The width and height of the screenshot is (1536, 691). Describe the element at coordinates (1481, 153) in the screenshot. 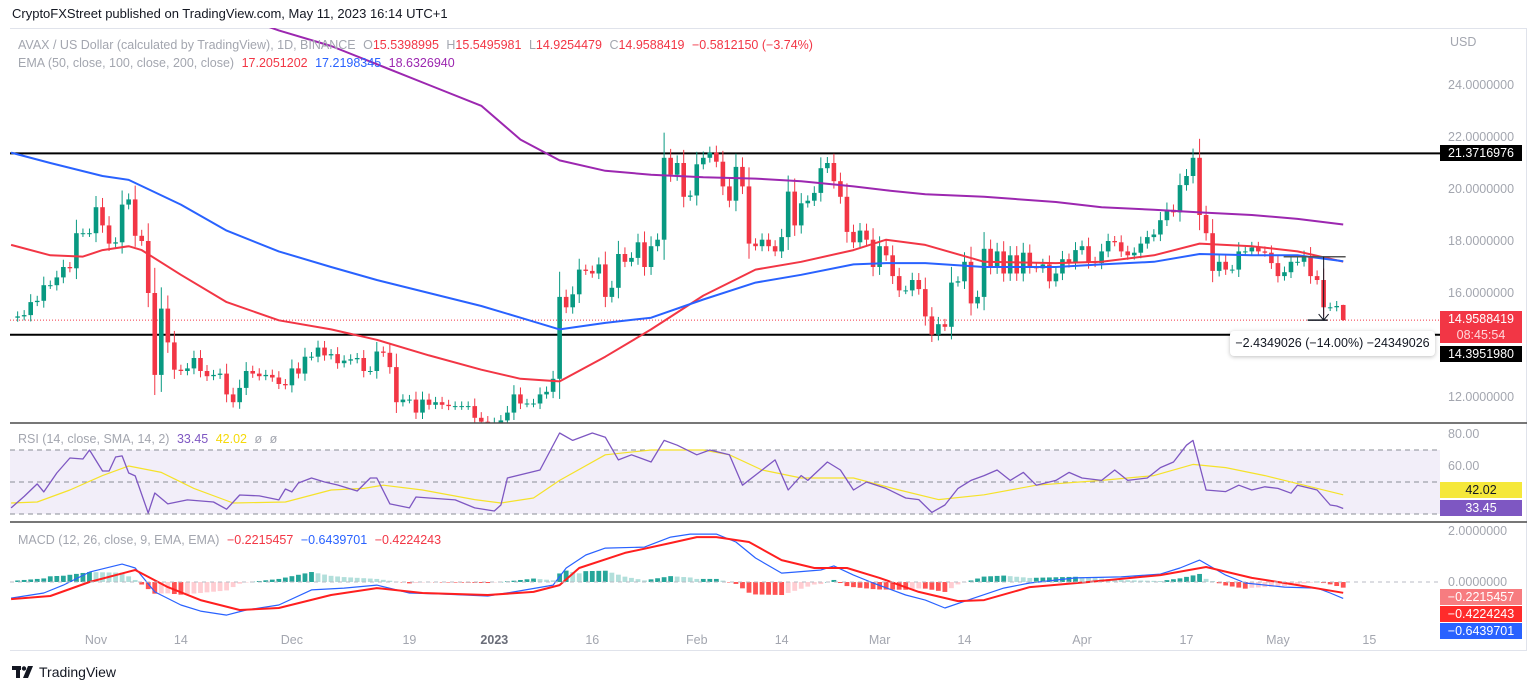

I see `resistance-price-tag: 21.3716976` at that location.